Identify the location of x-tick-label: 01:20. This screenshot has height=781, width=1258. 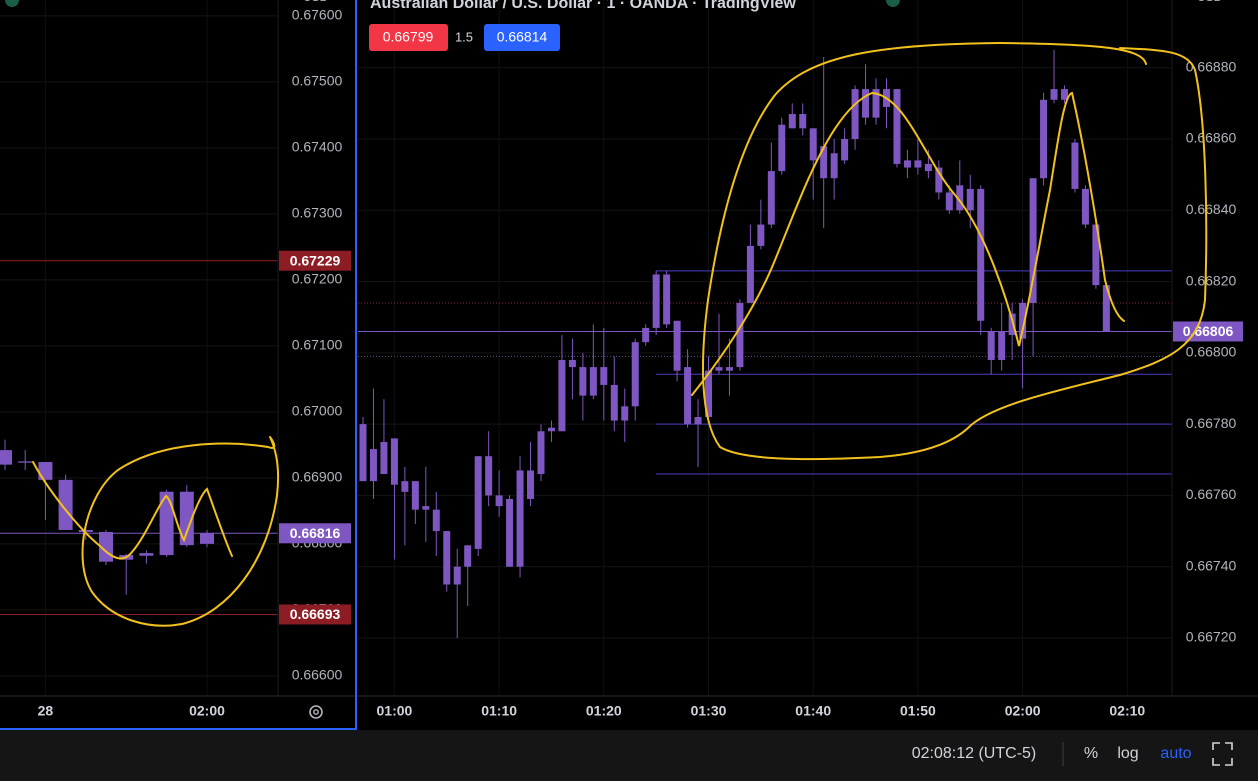
(604, 711).